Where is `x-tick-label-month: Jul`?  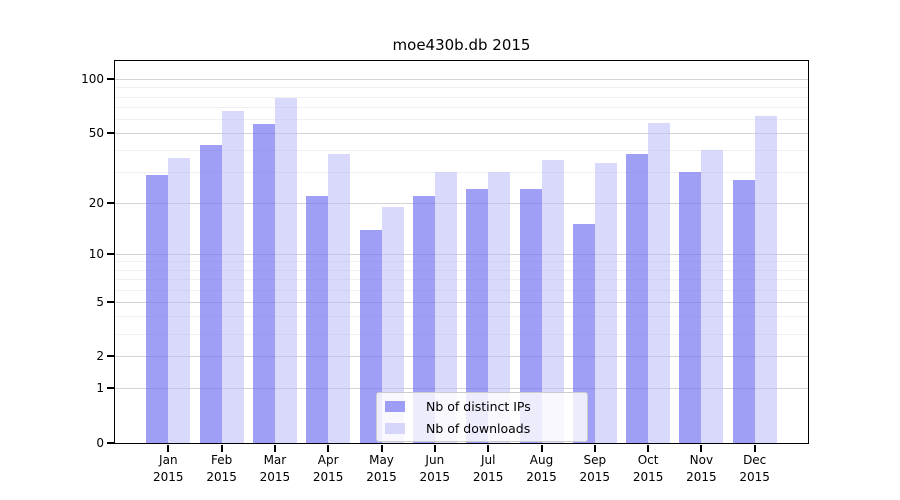 x-tick-label-month: Jul is located at coordinates (488, 460).